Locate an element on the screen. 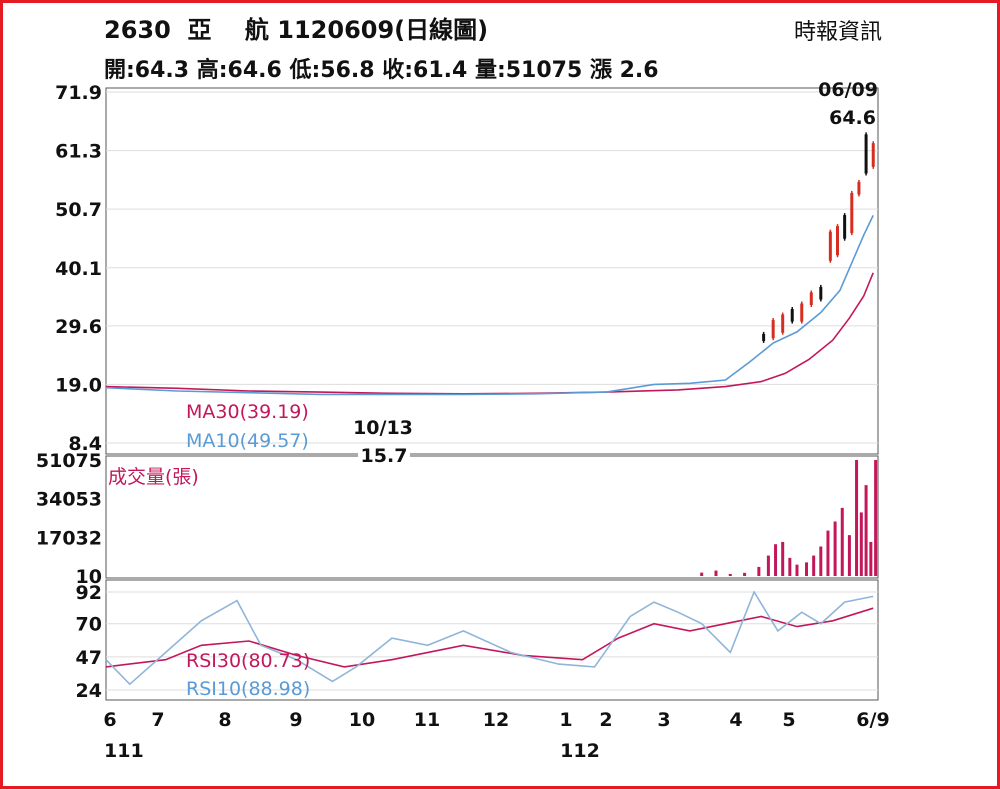 The width and height of the screenshot is (1000, 789). x-tick-label: 8 is located at coordinates (224, 720).